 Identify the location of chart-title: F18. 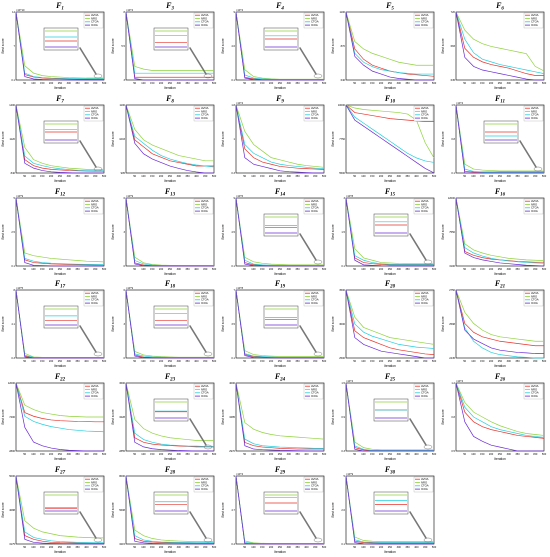
(170, 284).